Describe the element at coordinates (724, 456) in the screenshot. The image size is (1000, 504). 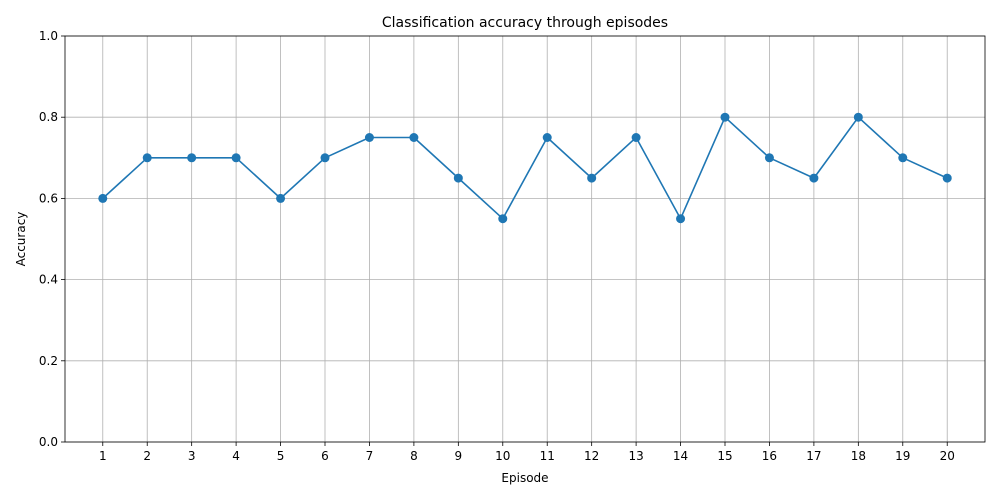
I see `x-tick-label: 15` at that location.